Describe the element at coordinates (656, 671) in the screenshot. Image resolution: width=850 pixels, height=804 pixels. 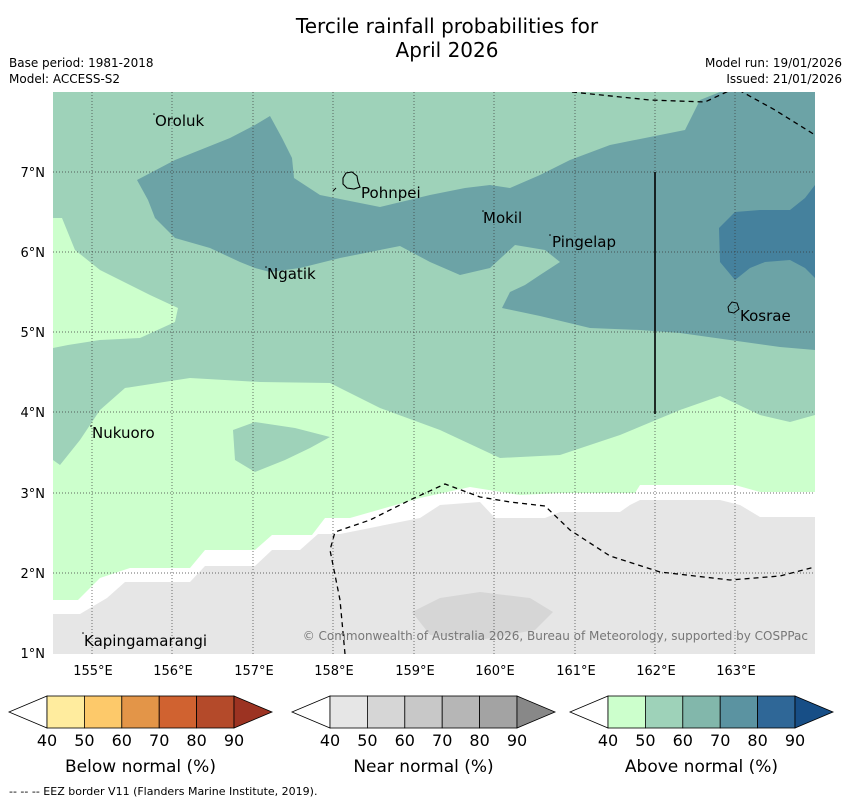
I see `lon-label: 162°E` at that location.